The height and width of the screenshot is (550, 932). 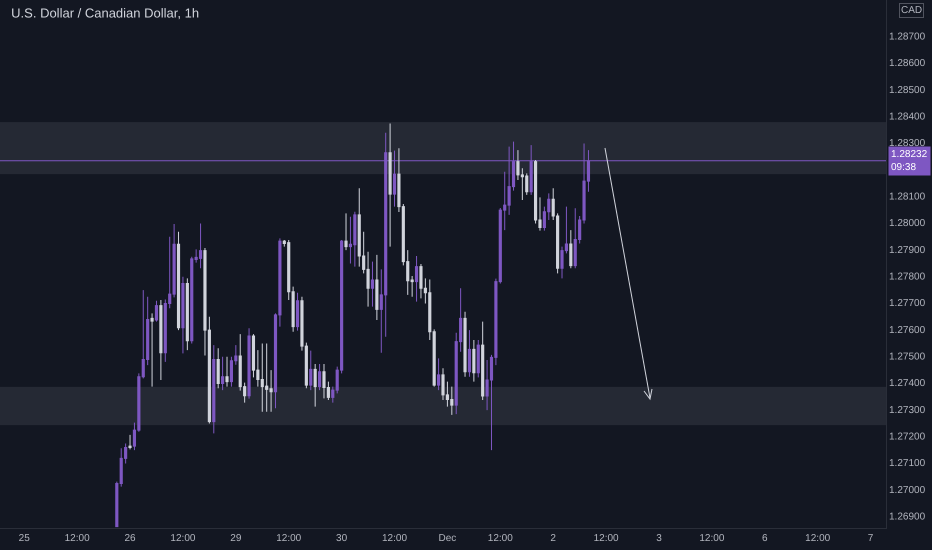 What do you see at coordinates (907, 277) in the screenshot?
I see `y-tick-label: 1.27800` at bounding box center [907, 277].